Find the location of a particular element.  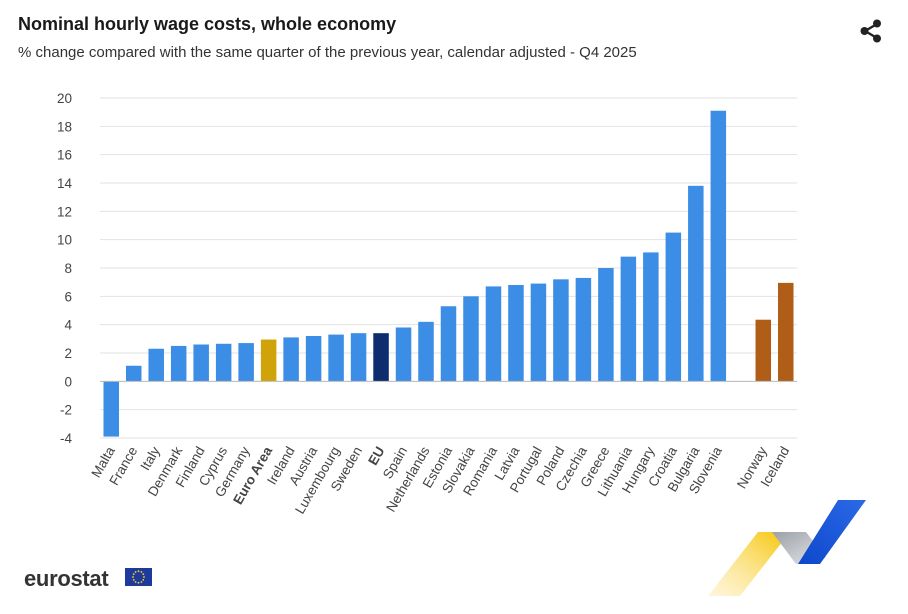

bar-germany is located at coordinates (246, 362).